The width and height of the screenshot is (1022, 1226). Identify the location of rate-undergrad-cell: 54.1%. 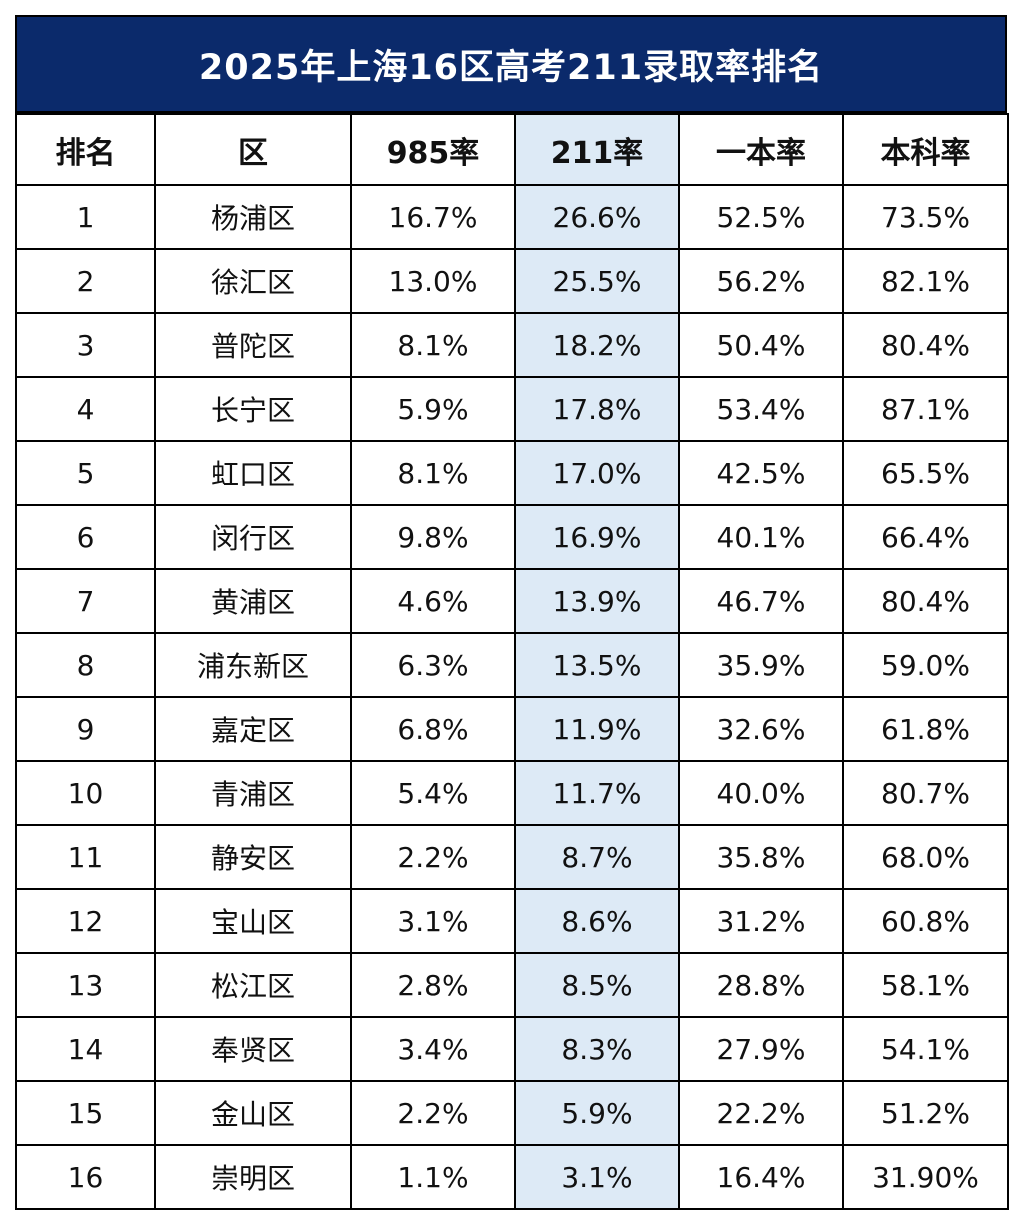
(925, 1049).